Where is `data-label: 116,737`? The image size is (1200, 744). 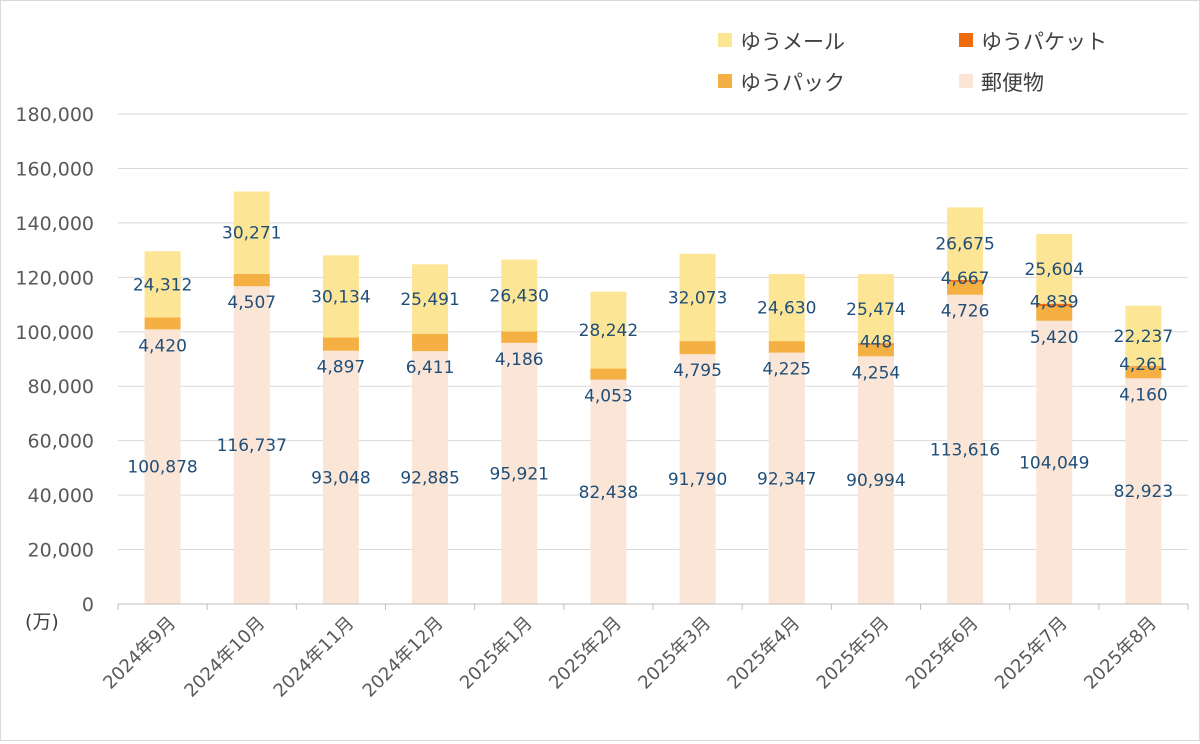 data-label: 116,737 is located at coordinates (252, 446).